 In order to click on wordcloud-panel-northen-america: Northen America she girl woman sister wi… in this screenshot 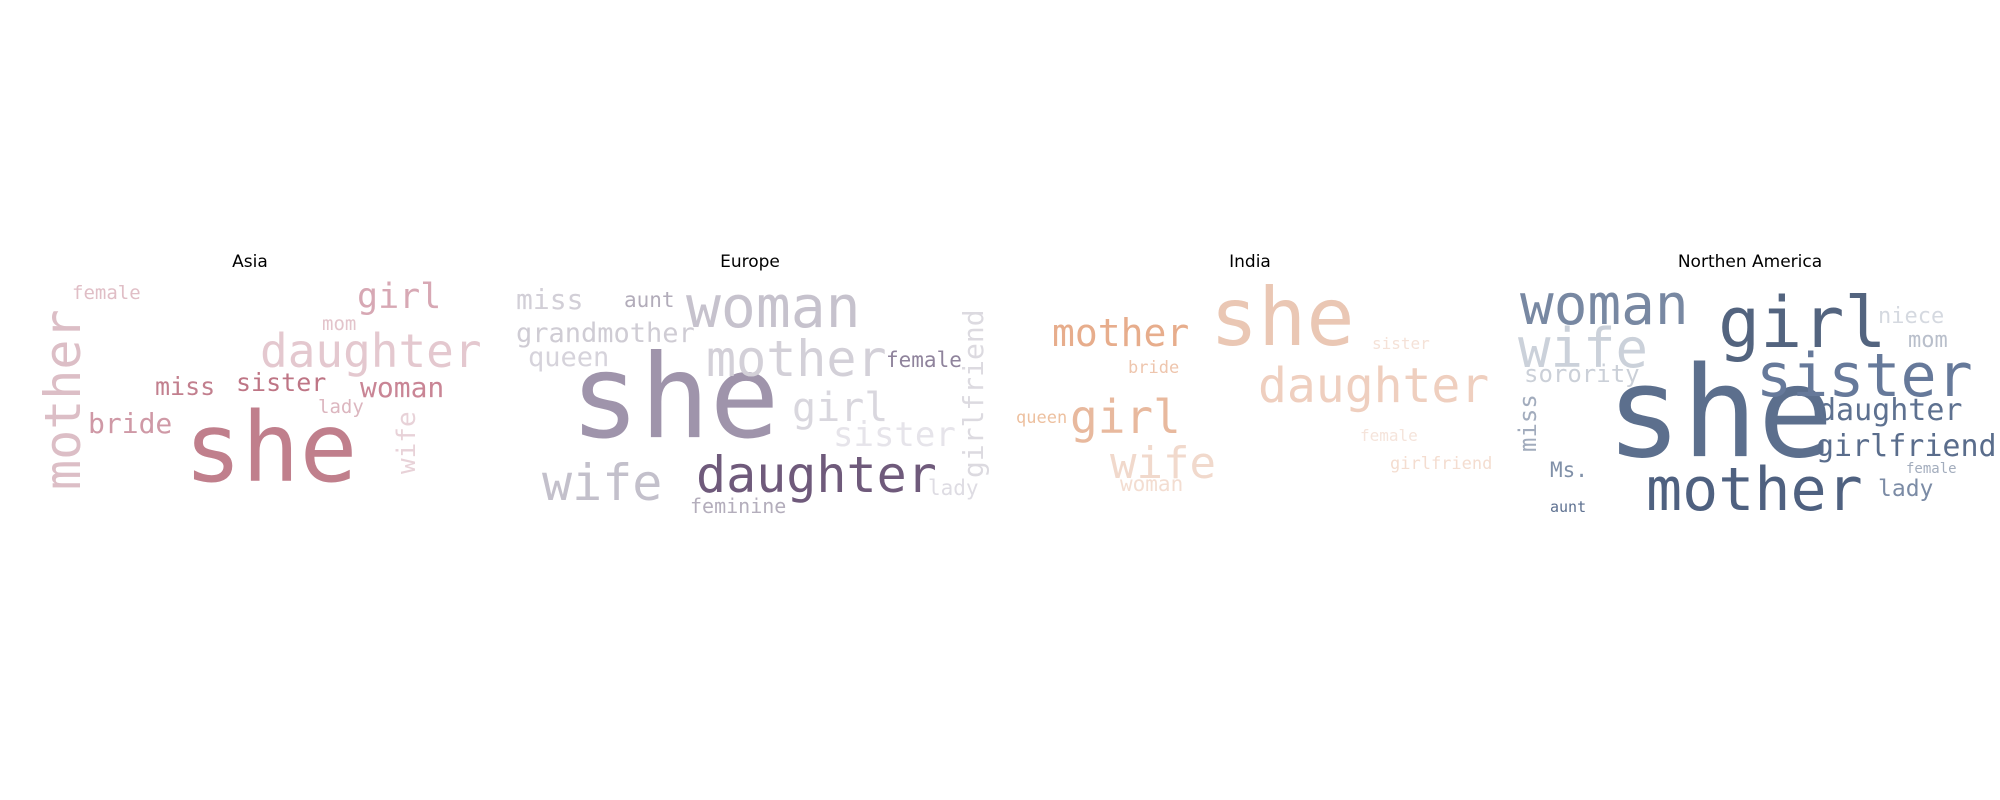, I will do `click(1750, 392)`.